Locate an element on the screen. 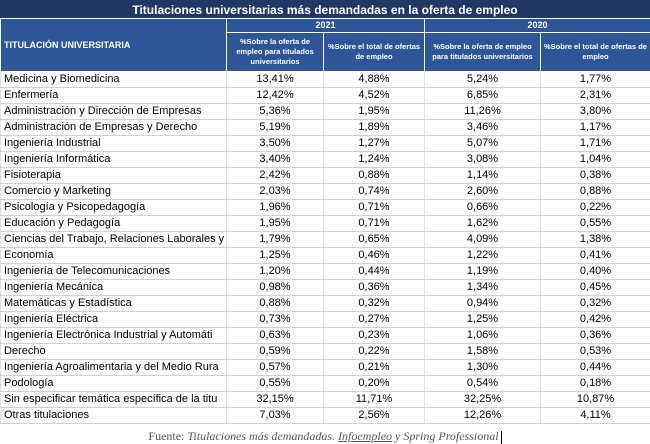  cell-2021-total: 0,46% is located at coordinates (374, 255).